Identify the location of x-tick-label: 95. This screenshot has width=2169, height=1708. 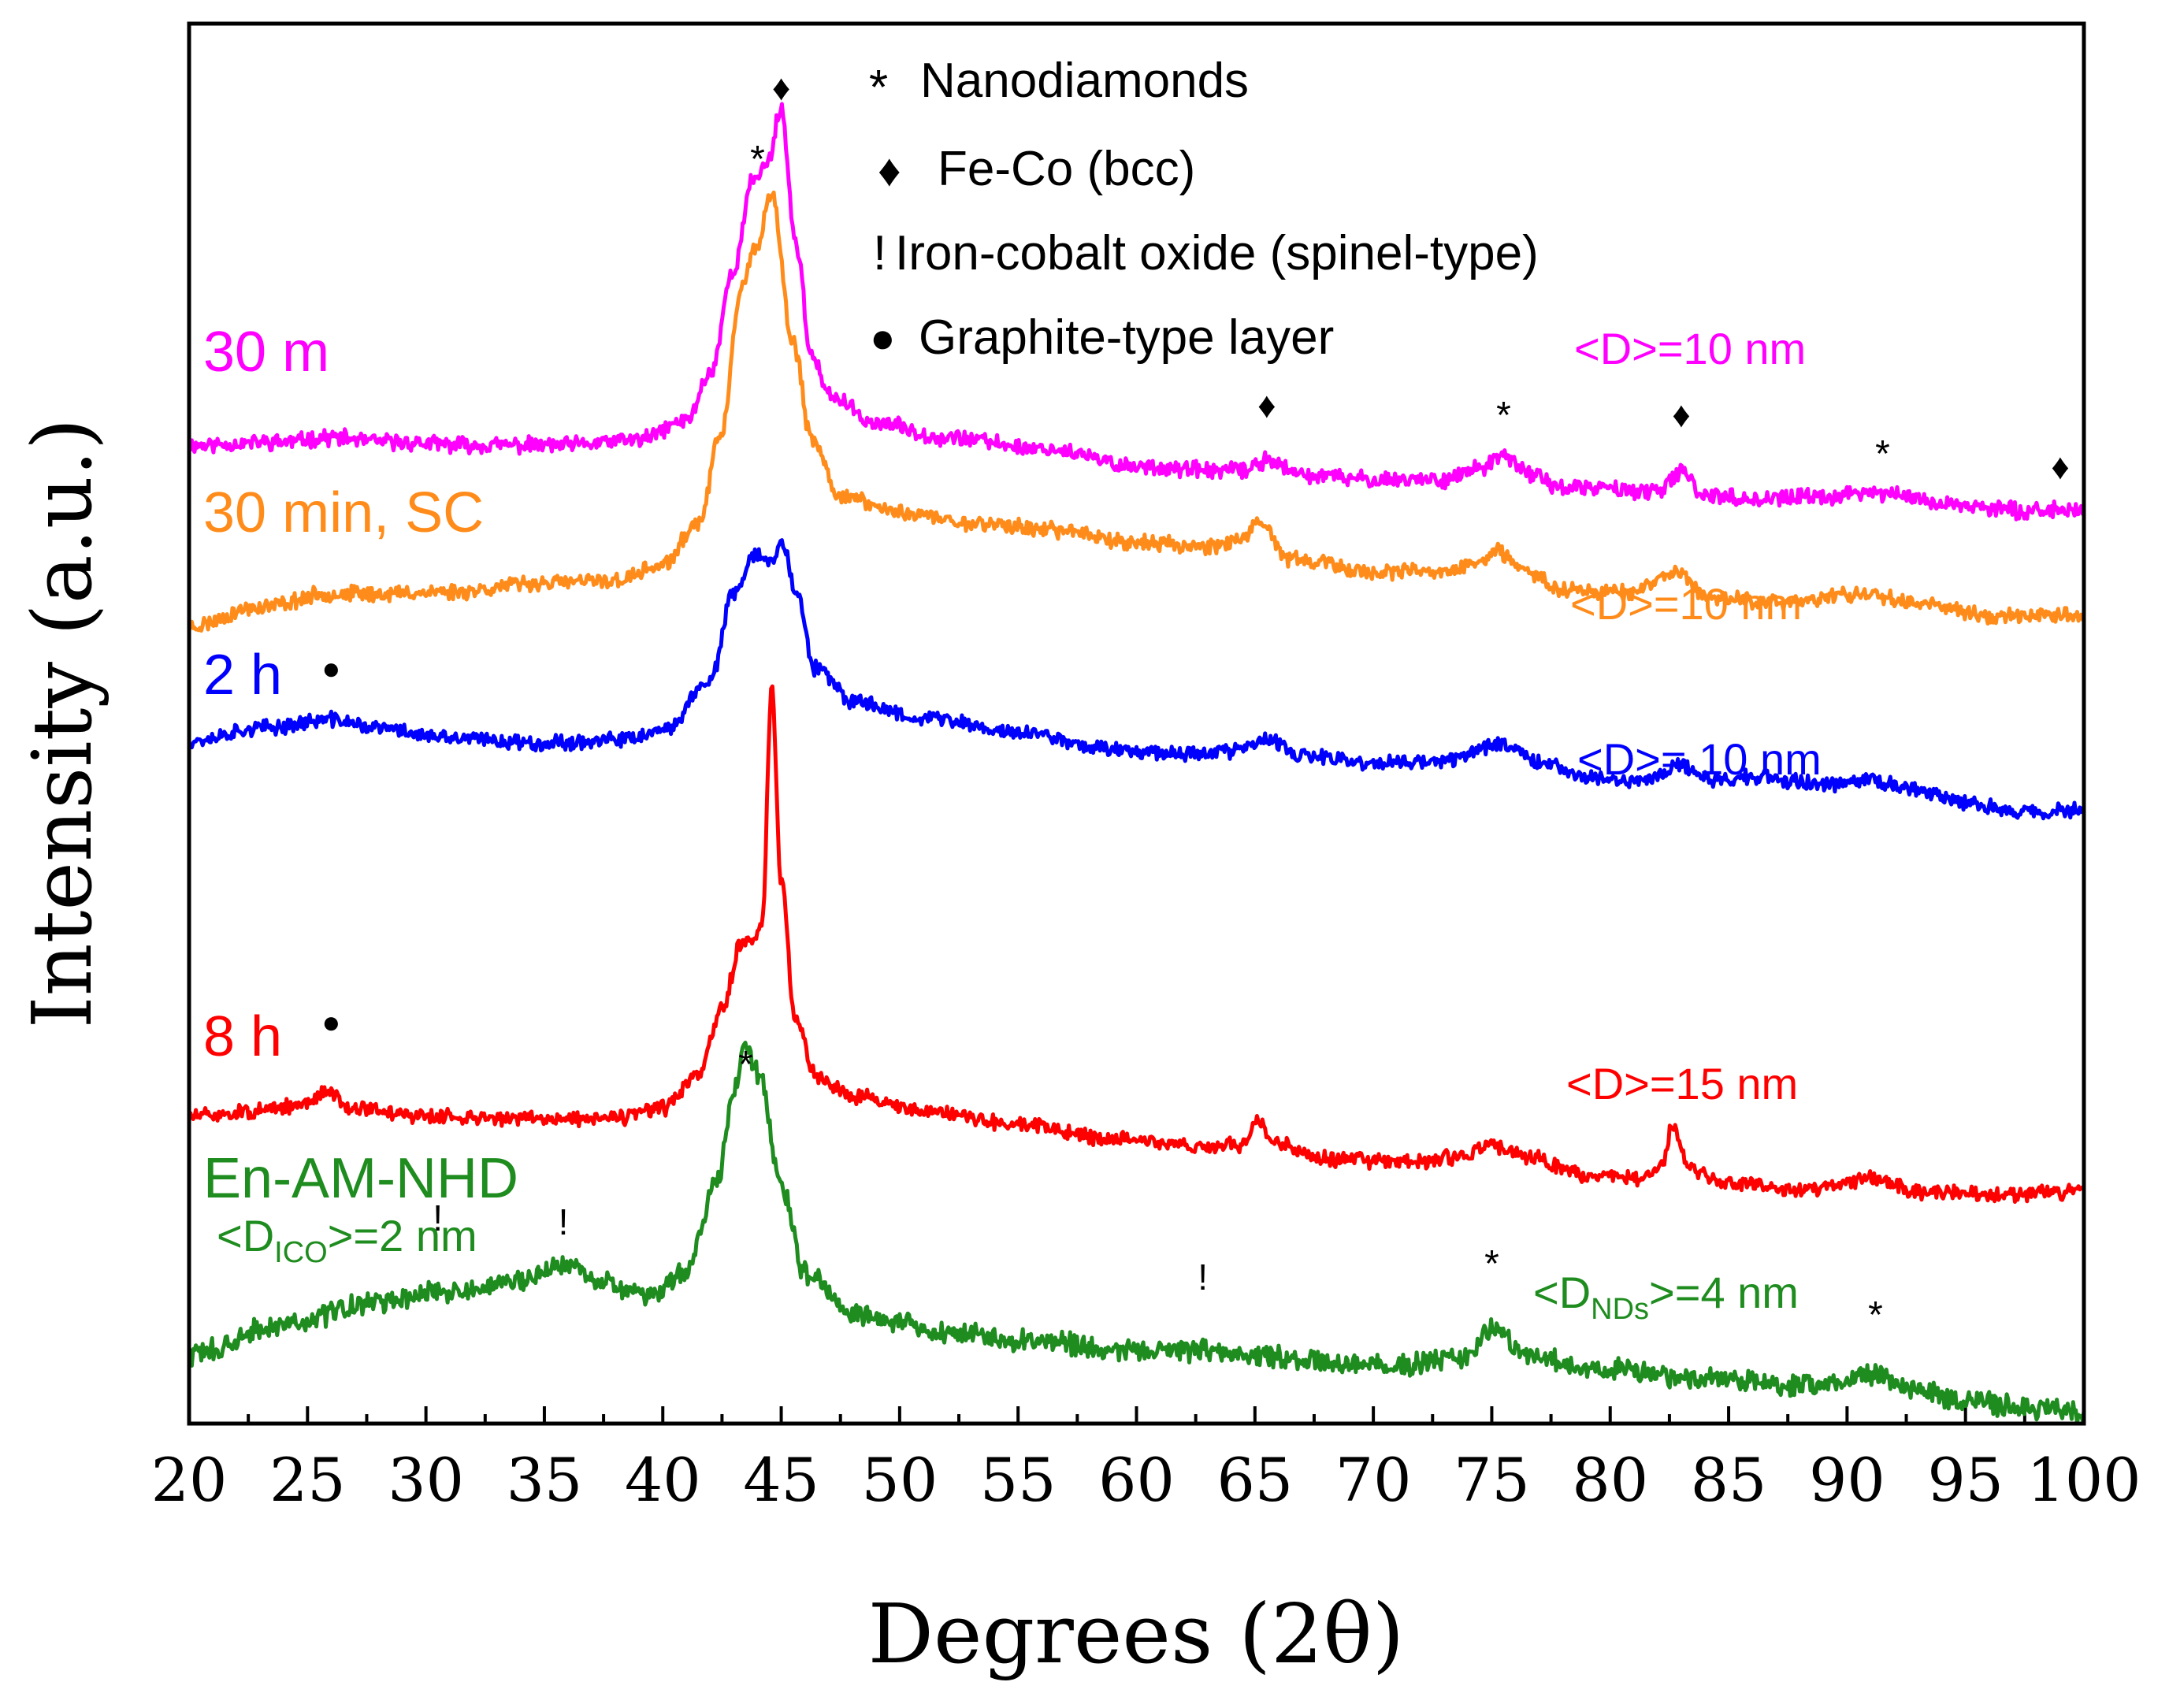
(1965, 1480).